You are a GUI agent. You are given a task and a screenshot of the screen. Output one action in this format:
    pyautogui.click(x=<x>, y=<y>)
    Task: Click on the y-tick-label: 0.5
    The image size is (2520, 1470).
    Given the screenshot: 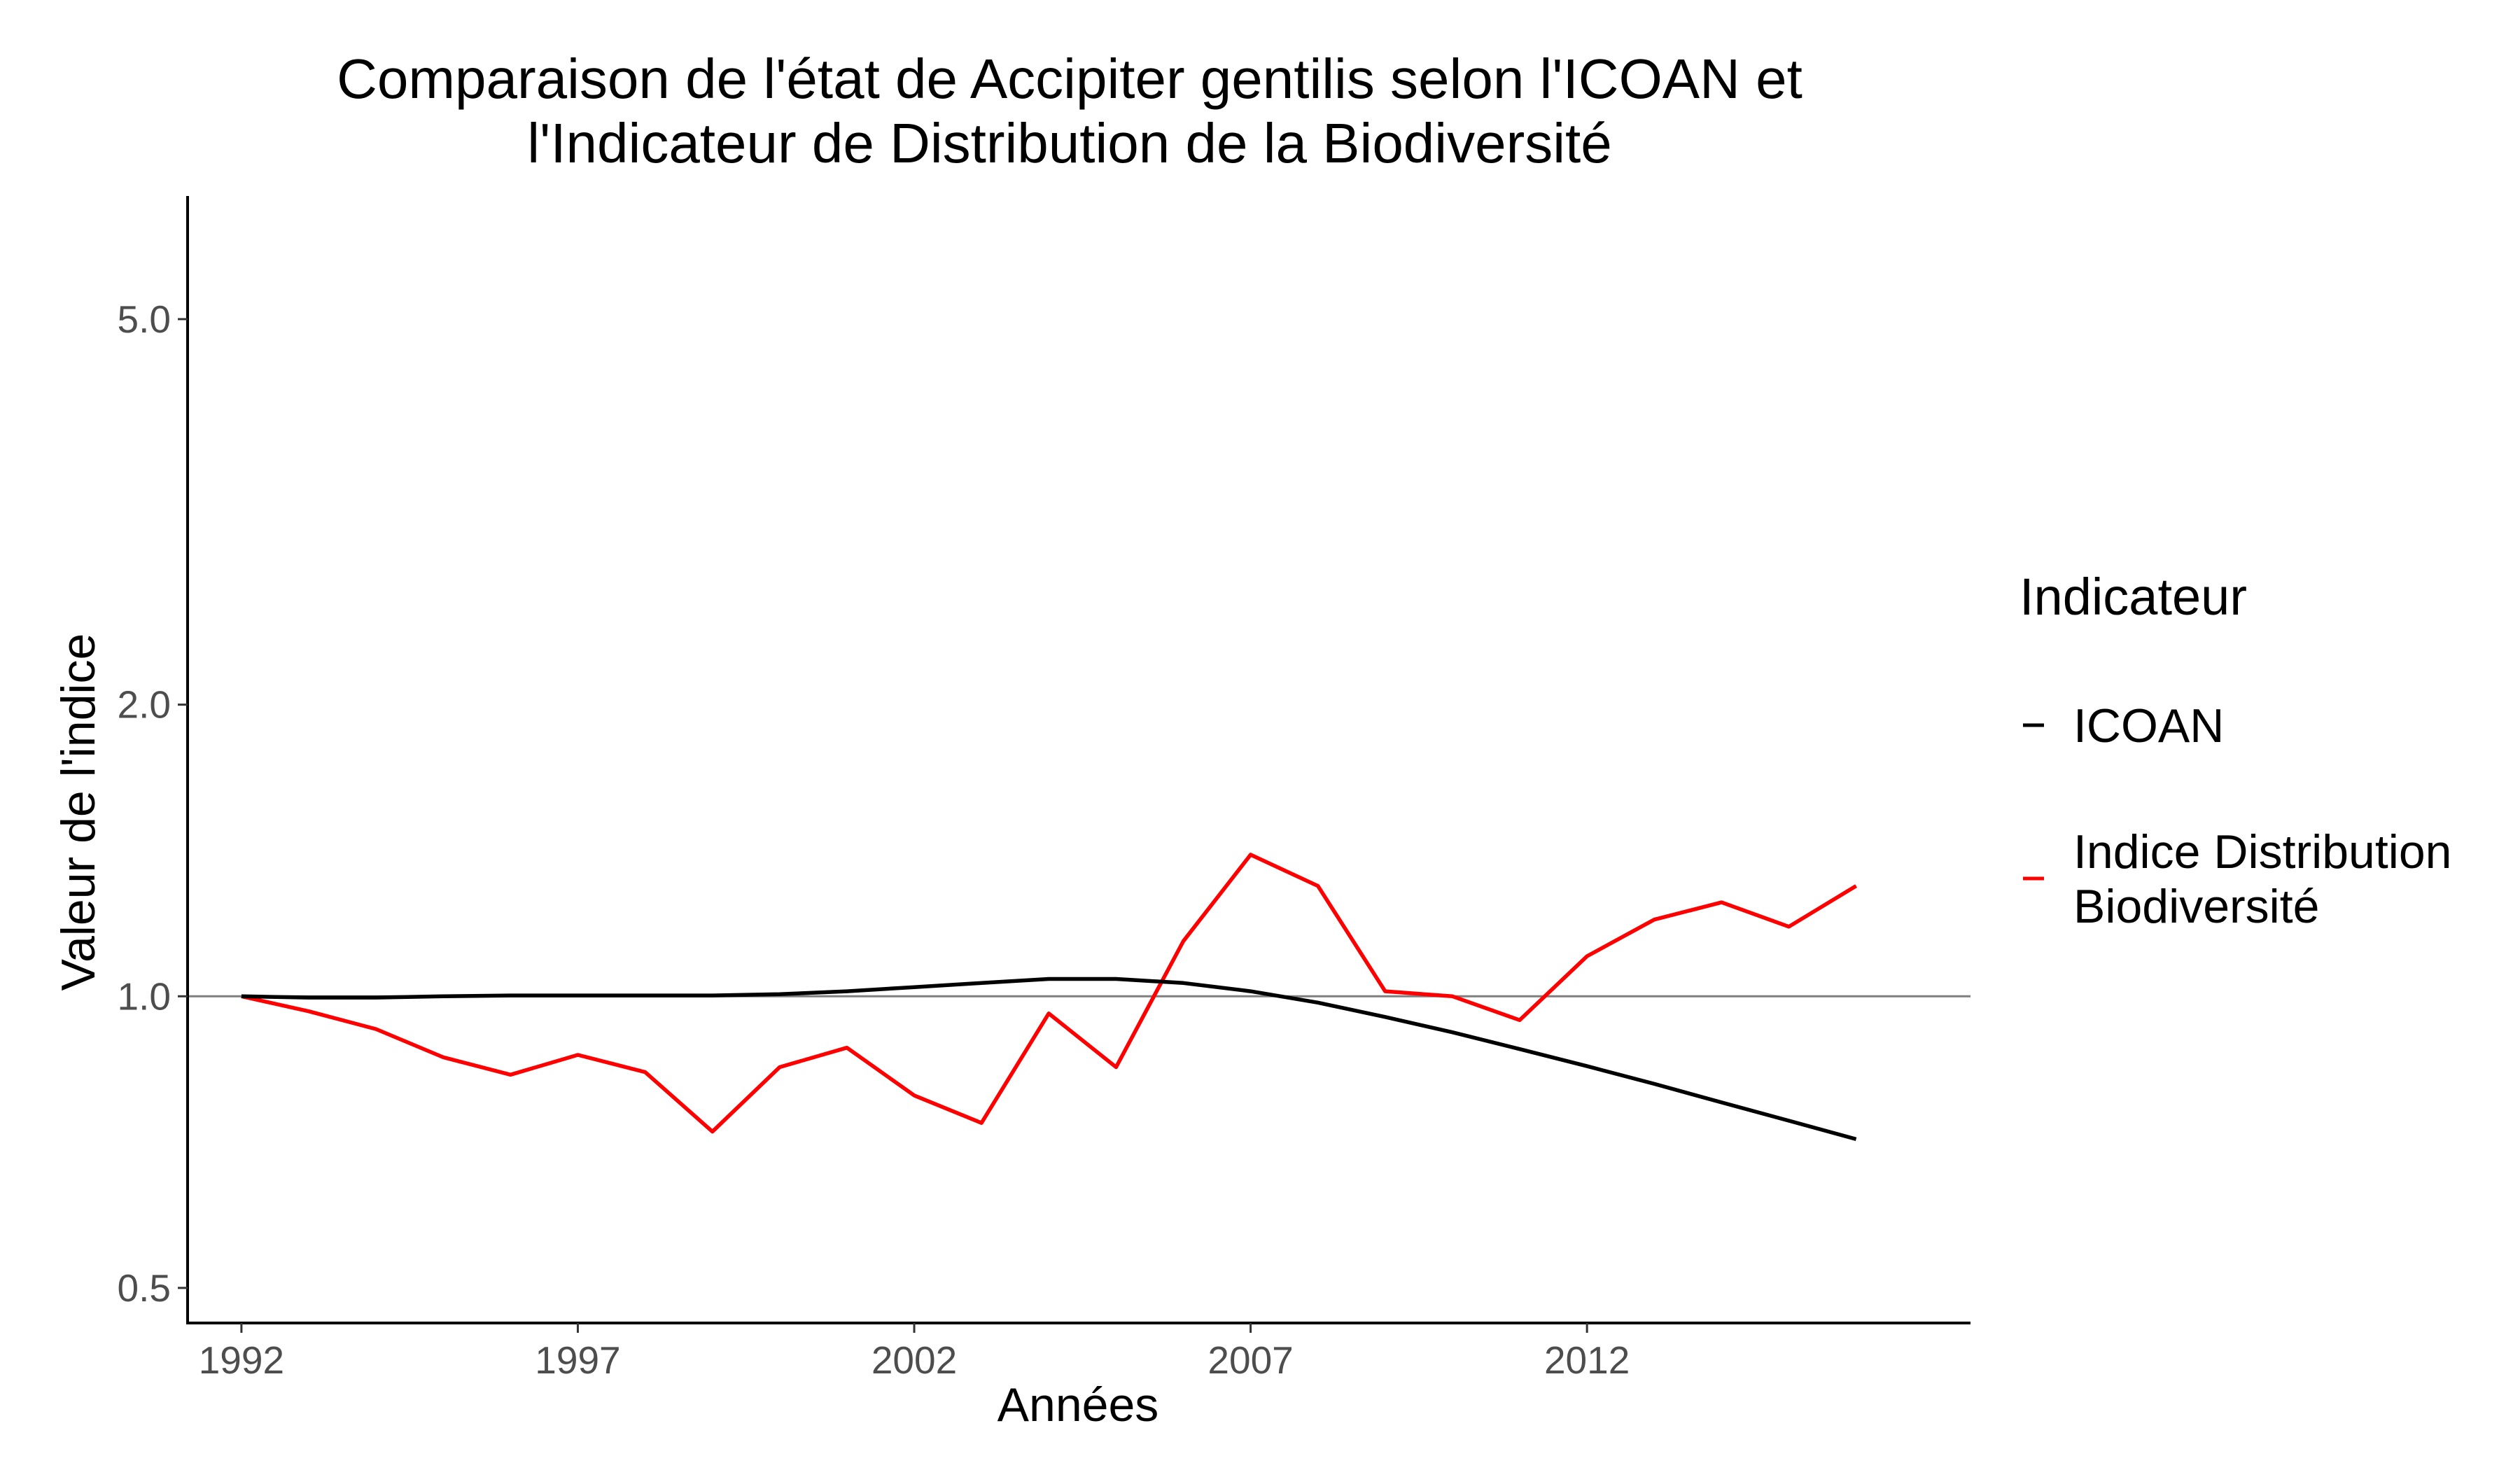 What is the action you would take?
    pyautogui.click(x=144, y=1288)
    